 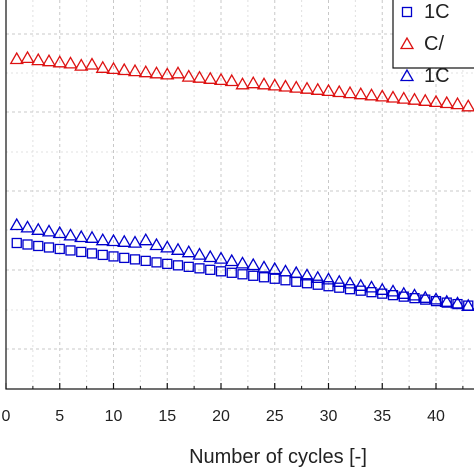 What do you see at coordinates (421, 44) in the screenshot?
I see `legend-entry: C/` at bounding box center [421, 44].